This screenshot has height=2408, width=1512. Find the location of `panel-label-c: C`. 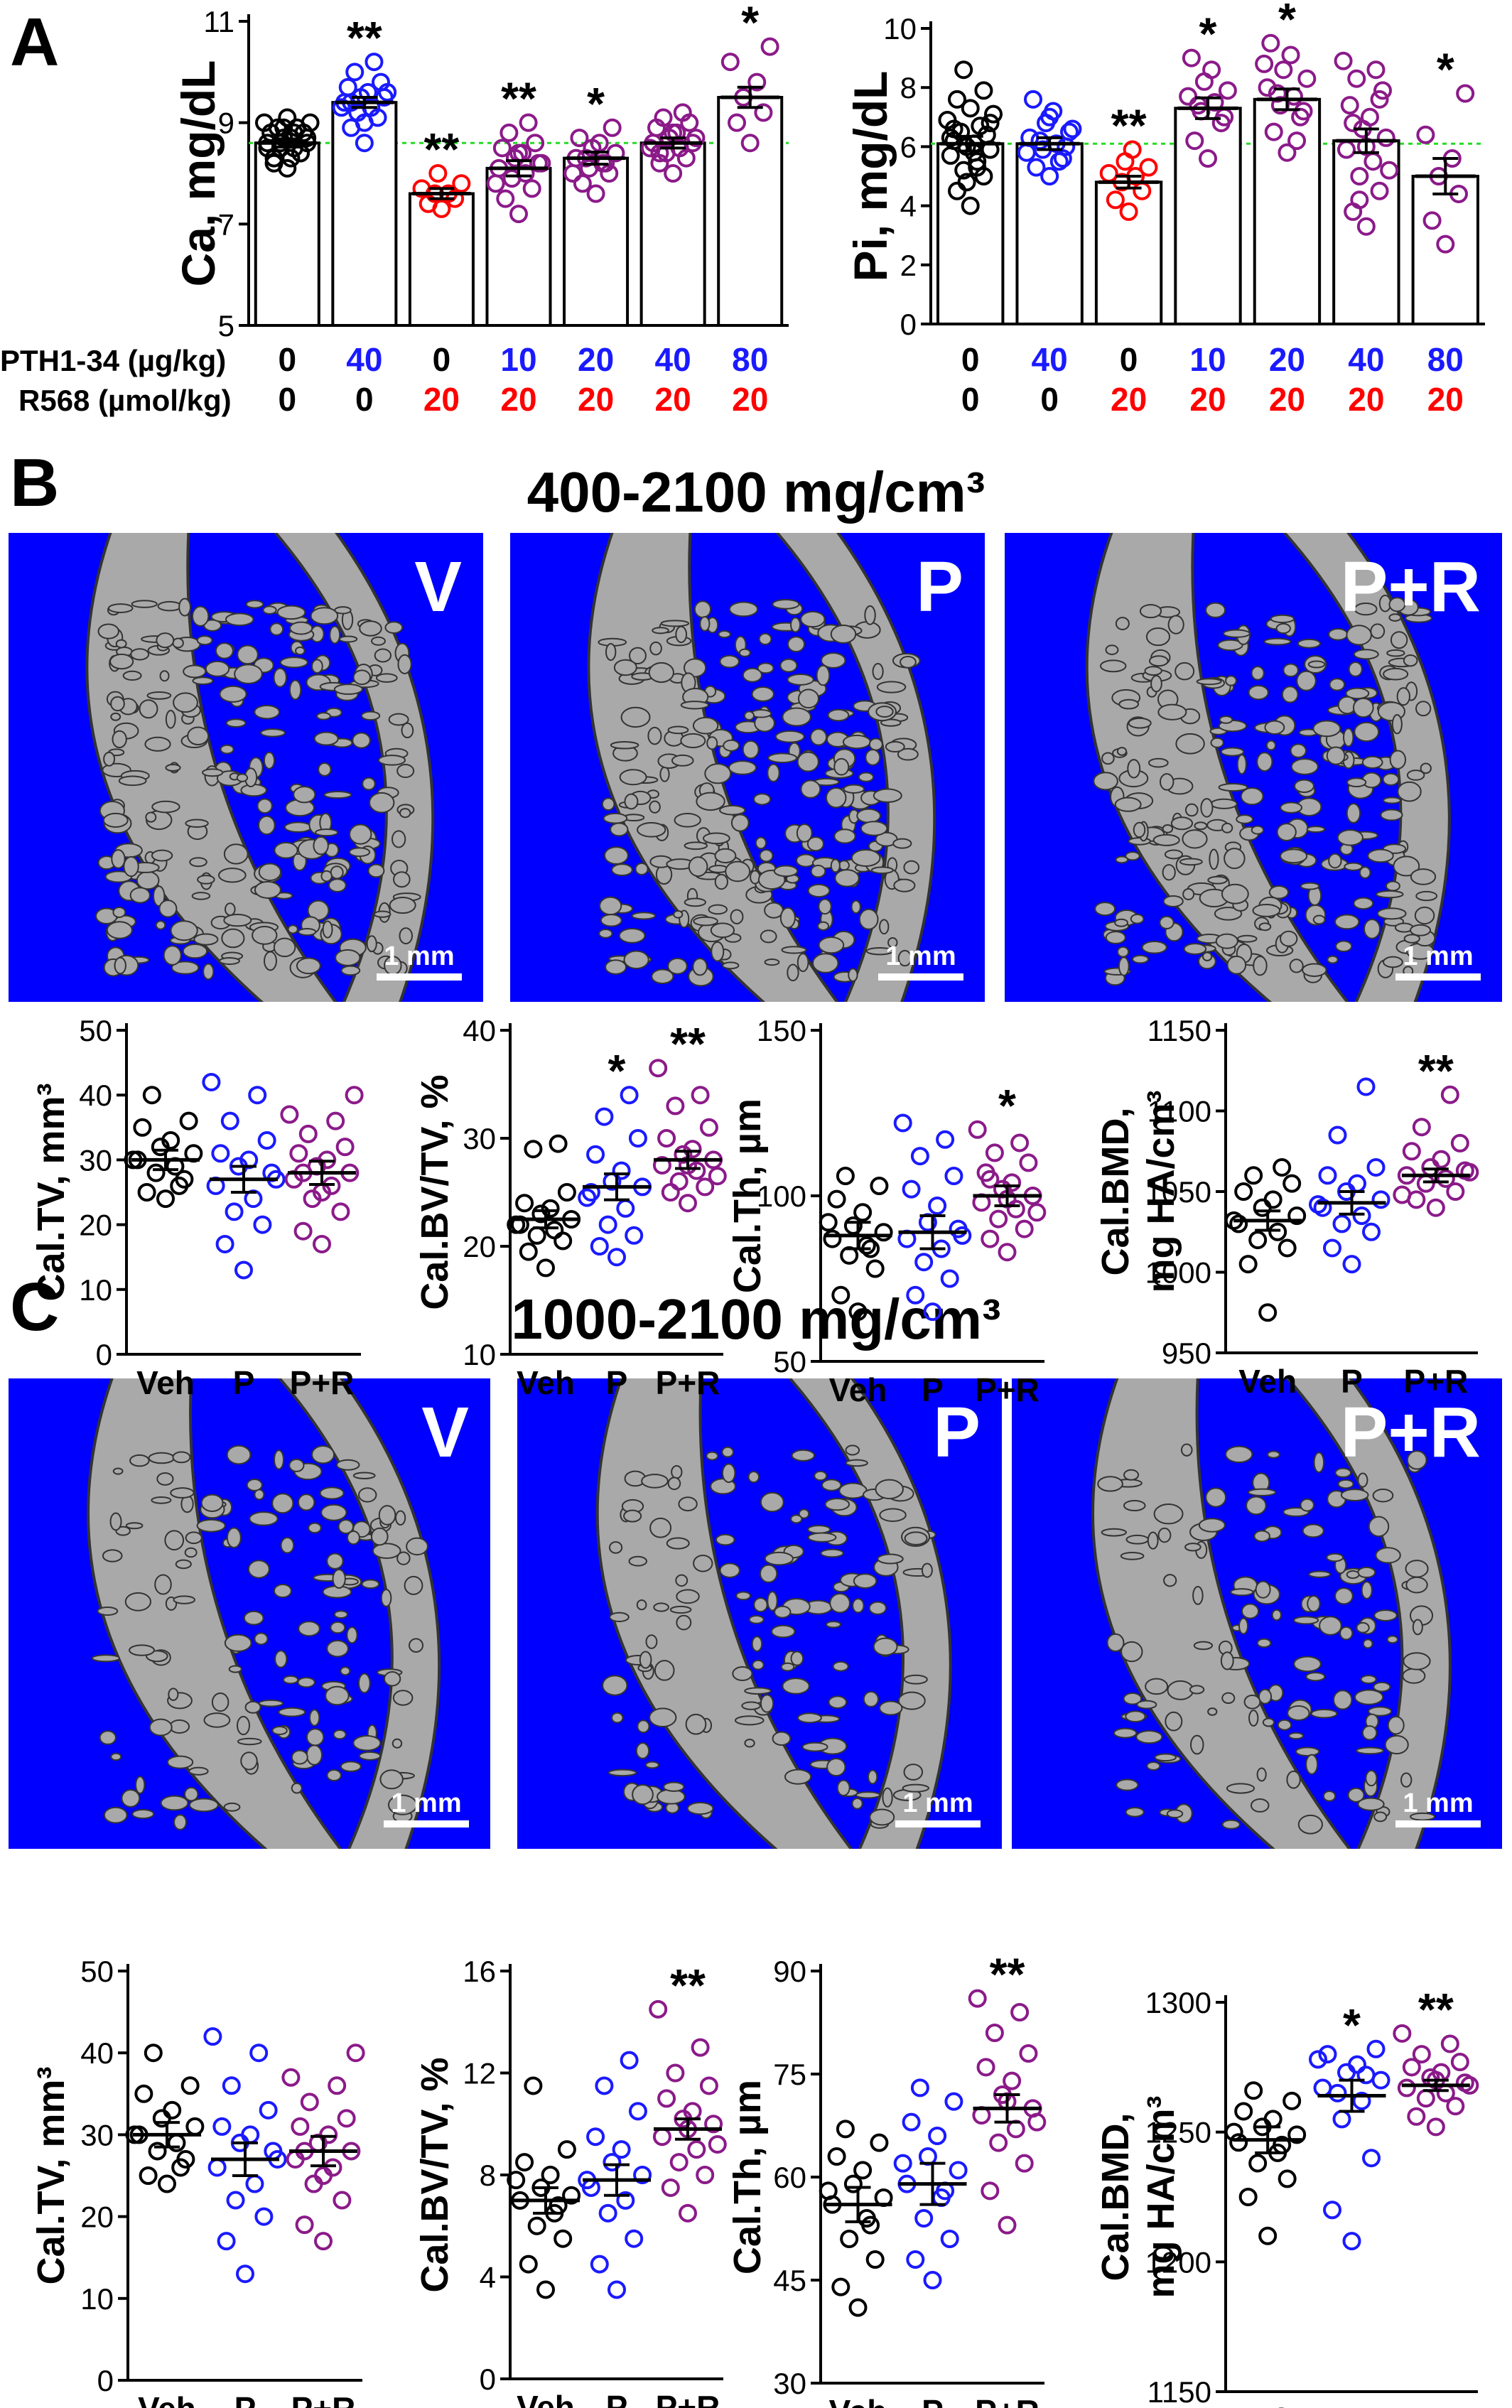

panel-label-c: C is located at coordinates (34, 1307).